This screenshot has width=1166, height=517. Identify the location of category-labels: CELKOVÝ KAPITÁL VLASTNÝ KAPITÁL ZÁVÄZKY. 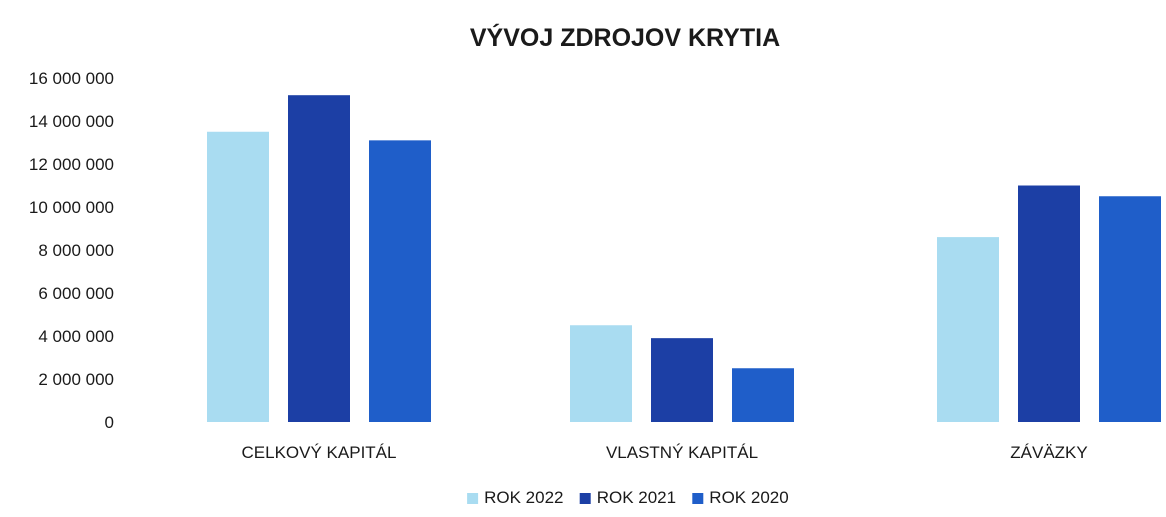
(665, 452).